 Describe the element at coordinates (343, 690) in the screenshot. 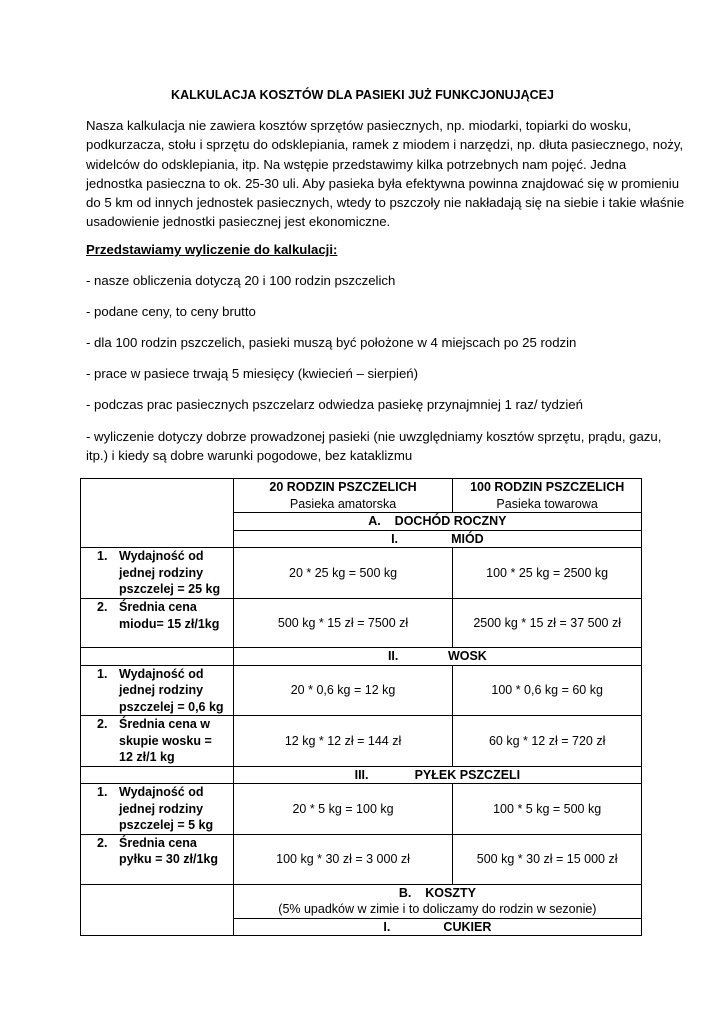

I see `value-20: 20 * 0,6 kg = 12 kg` at that location.